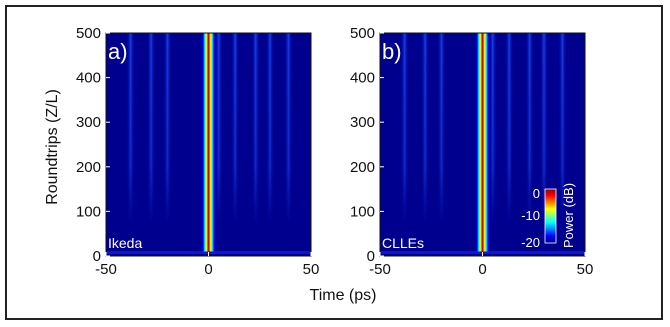 The width and height of the screenshot is (670, 327). I want to click on colorbar-tick-2: -20, so click(530, 242).